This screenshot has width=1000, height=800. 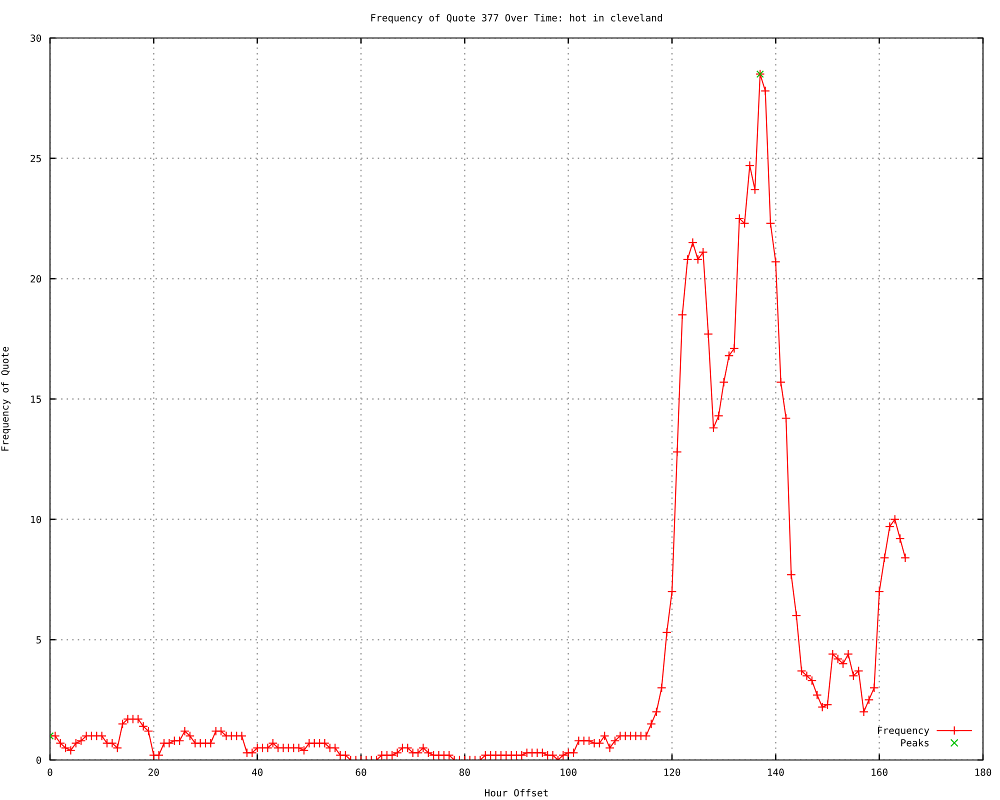 I want to click on x-tick-label: 0, so click(x=50, y=772).